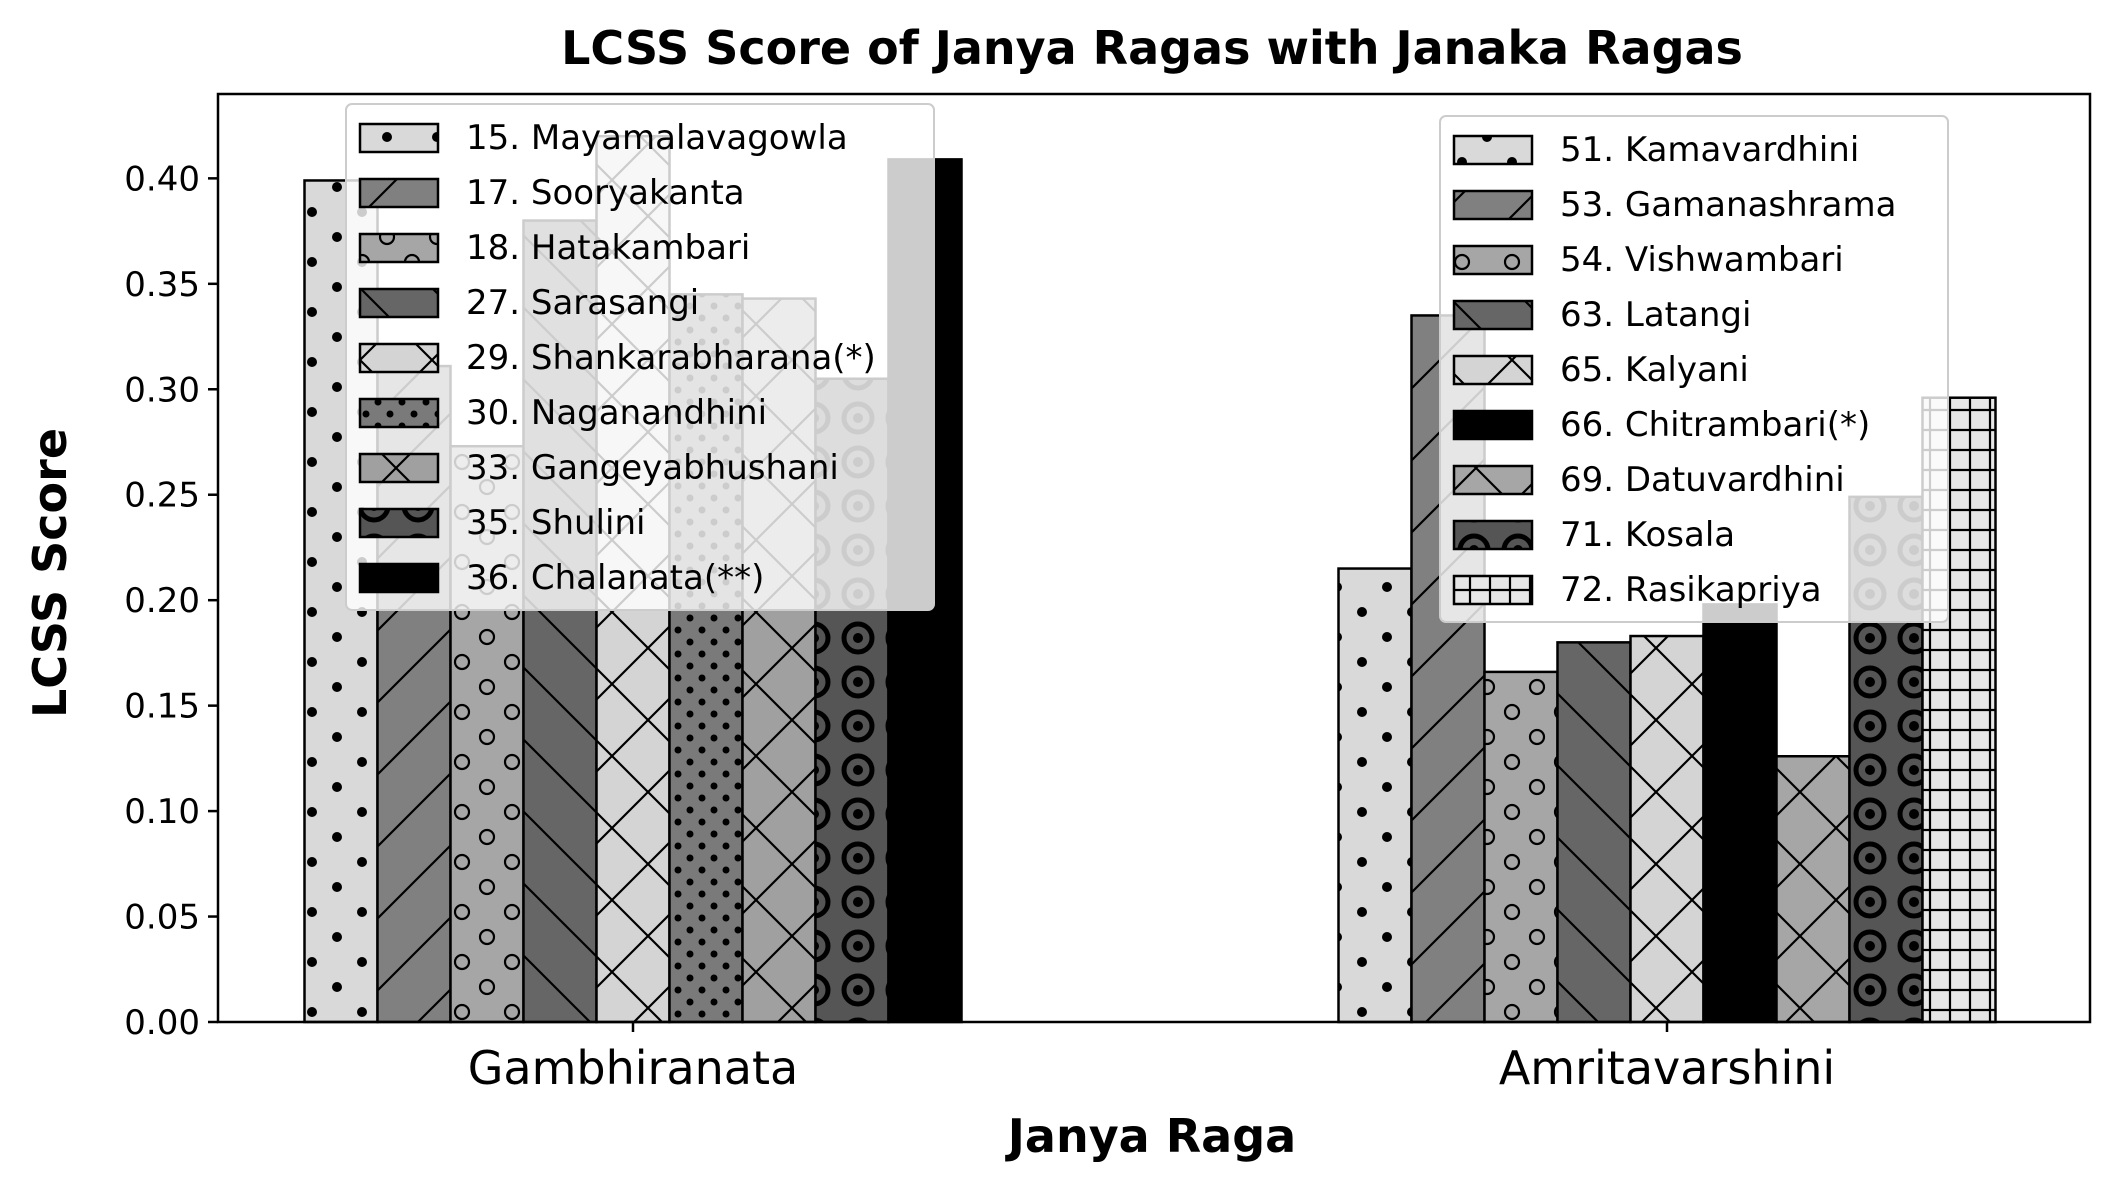 This screenshot has height=1188, width=2106. What do you see at coordinates (605, 193) in the screenshot?
I see `legend-entry: 17. Sooryakanta` at bounding box center [605, 193].